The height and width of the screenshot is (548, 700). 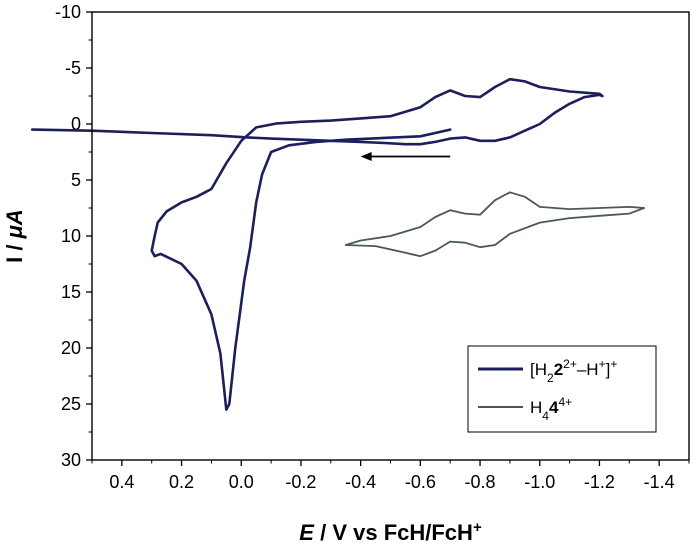 What do you see at coordinates (68, 12) in the screenshot?
I see `y-tick-label: -10` at bounding box center [68, 12].